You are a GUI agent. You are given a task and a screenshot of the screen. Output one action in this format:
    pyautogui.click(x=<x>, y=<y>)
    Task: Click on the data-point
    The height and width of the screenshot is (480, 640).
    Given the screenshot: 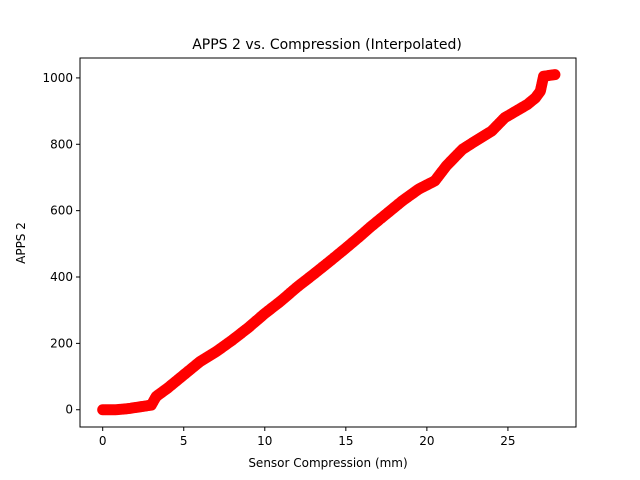 What is the action you would take?
    pyautogui.click(x=555, y=75)
    